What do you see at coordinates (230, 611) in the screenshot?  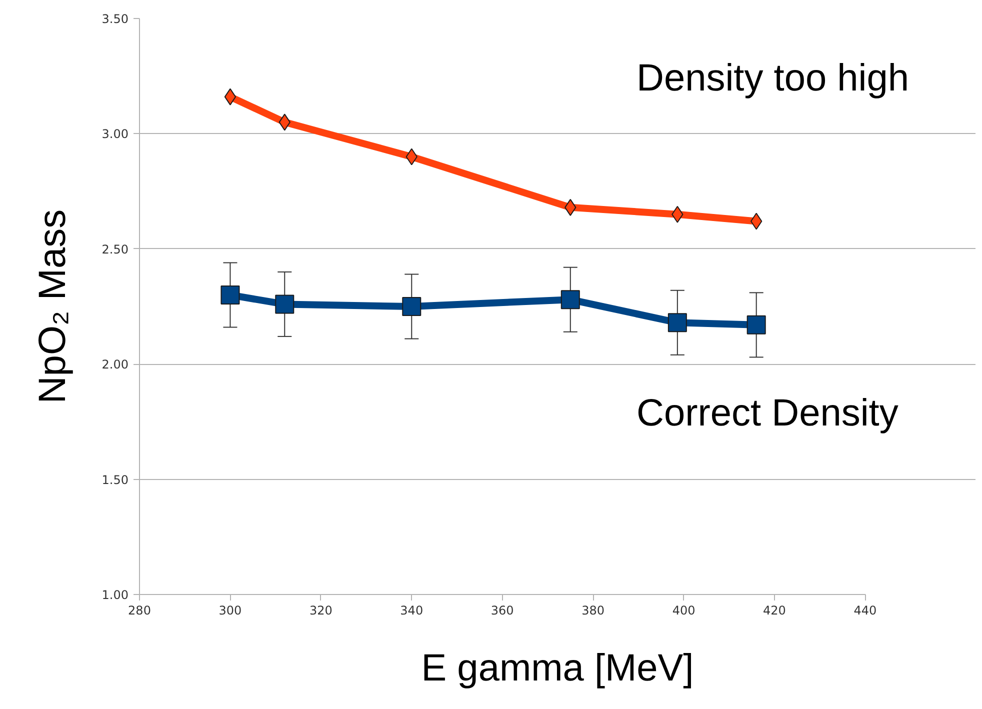 I see `x-tick-label: 300` at bounding box center [230, 611].